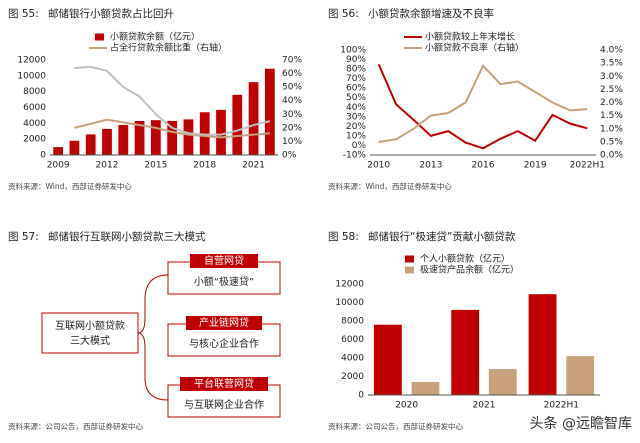 The width and height of the screenshot is (640, 443). I want to click on legend-label: 小额贷款不良率（右轴）, so click(474, 48).